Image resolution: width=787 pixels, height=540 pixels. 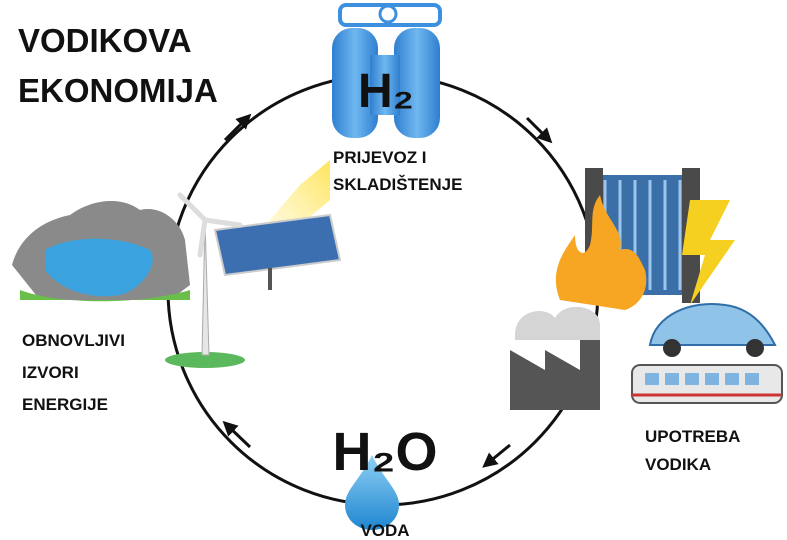 I want to click on node-label: SKLADIŠTENJE, so click(x=397, y=184).